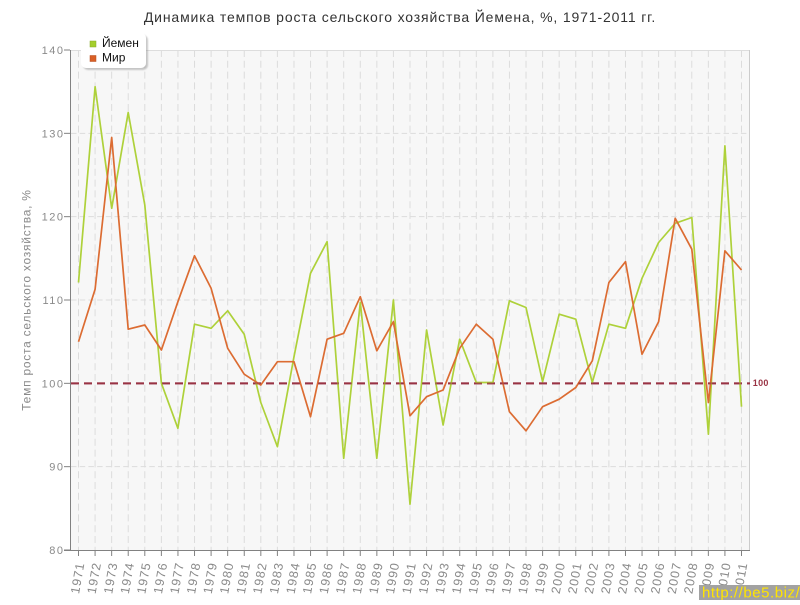 This screenshot has height=605, width=800. I want to click on svg-text: 140, so click(53, 51).